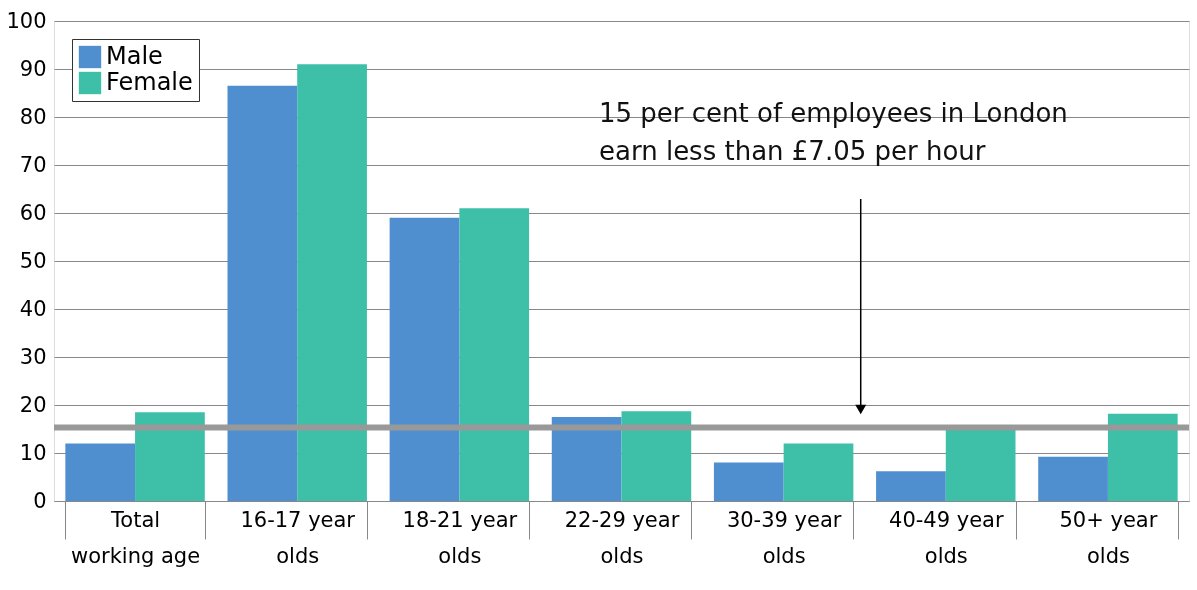 The width and height of the screenshot is (1197, 590). I want to click on y-tick-label: 50, so click(33, 260).